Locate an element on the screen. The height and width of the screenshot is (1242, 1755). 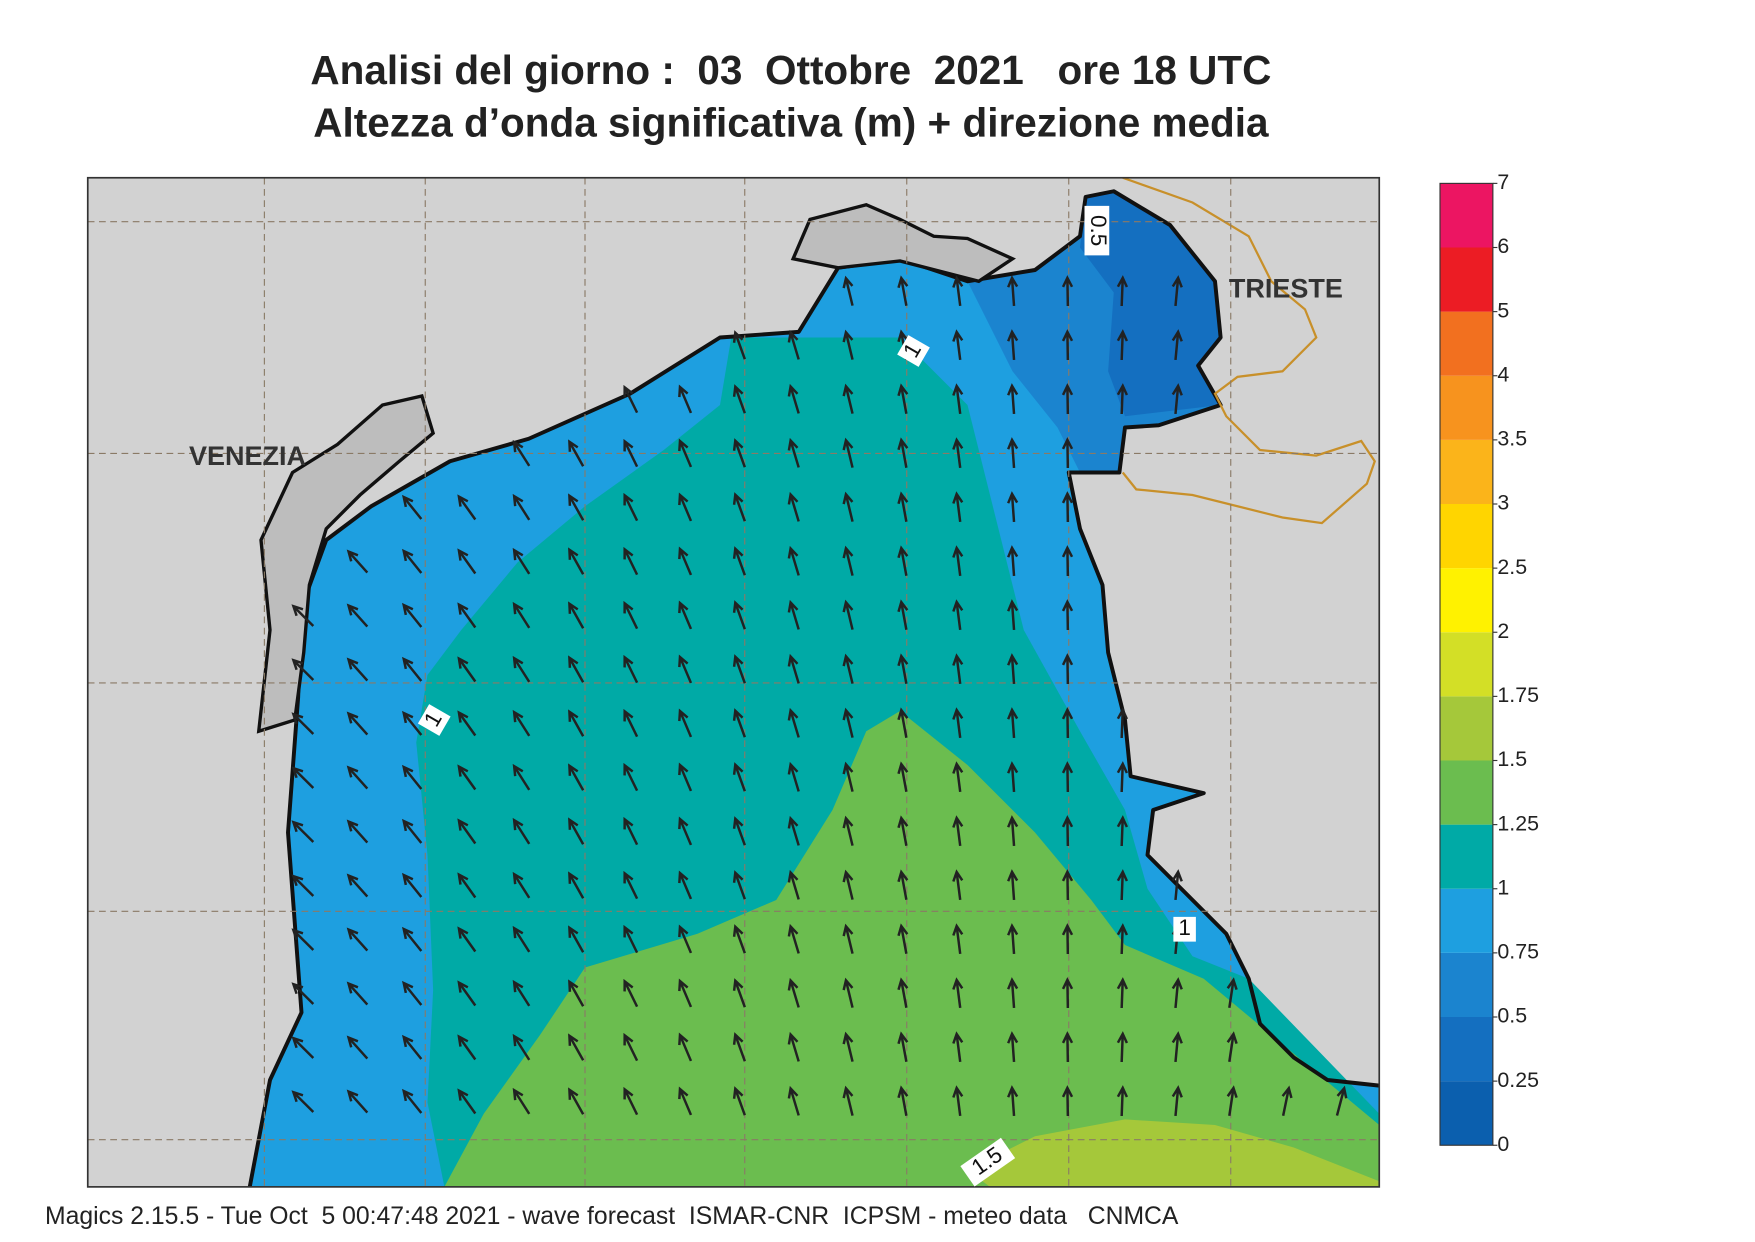
contour-value: 0.5 is located at coordinates (1098, 230).